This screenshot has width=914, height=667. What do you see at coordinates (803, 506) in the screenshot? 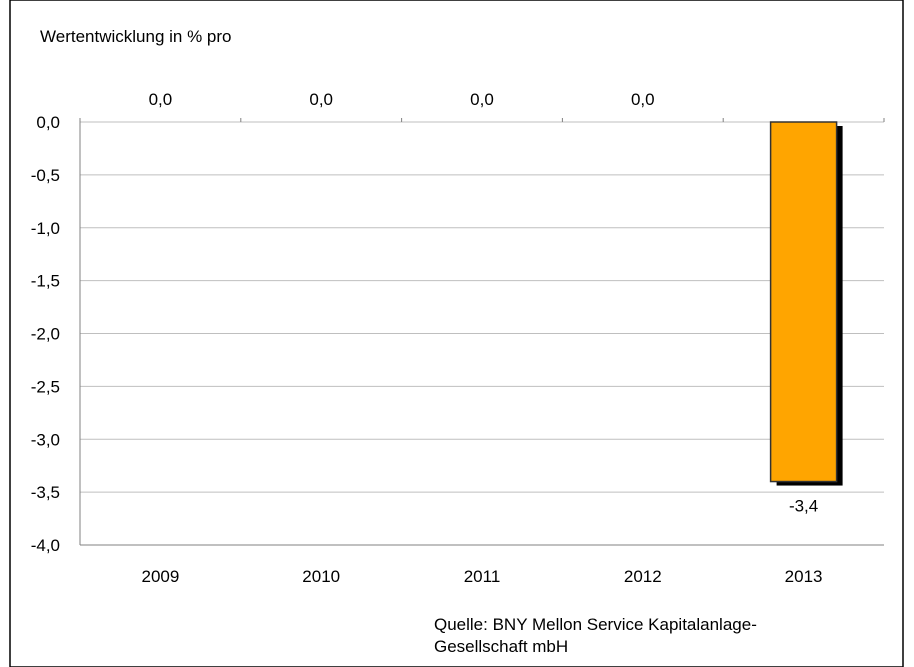
I see `data-label: -3,4` at bounding box center [803, 506].